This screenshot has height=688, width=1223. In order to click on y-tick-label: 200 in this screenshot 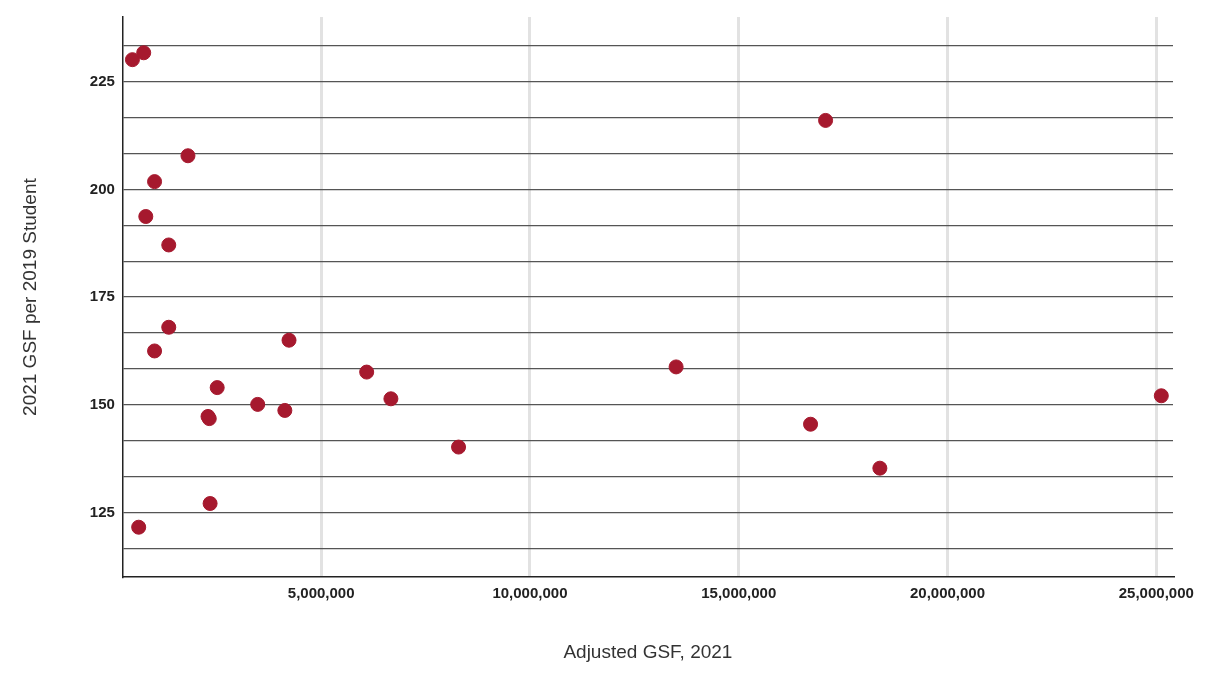, I will do `click(102, 188)`.